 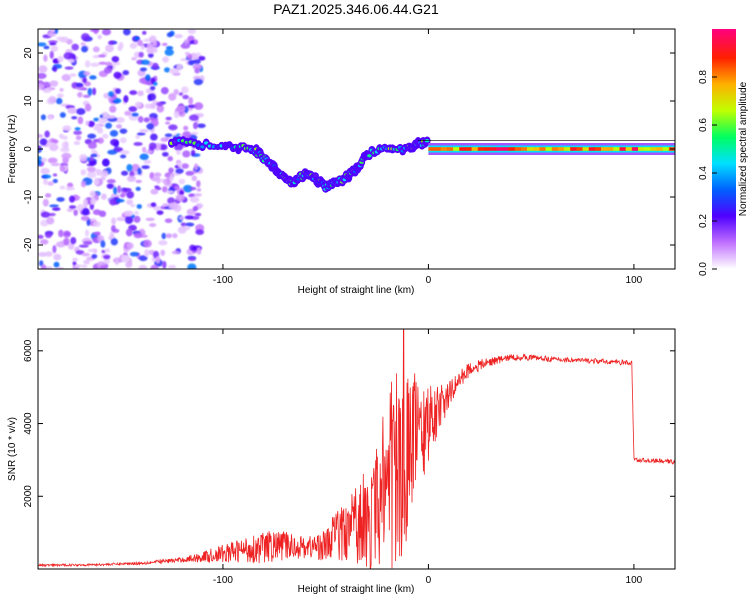 I want to click on y-tick-label: -20, so click(x=28, y=244).